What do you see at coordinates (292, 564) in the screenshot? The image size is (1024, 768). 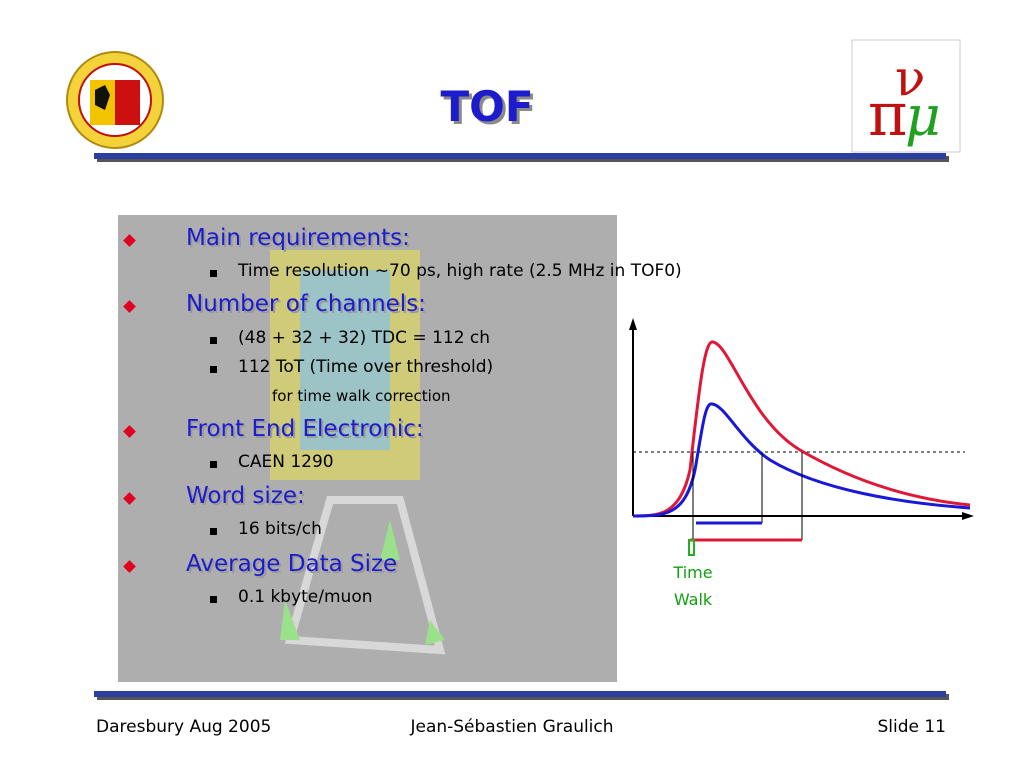 I see `bullet-heading: Average Data Size` at bounding box center [292, 564].